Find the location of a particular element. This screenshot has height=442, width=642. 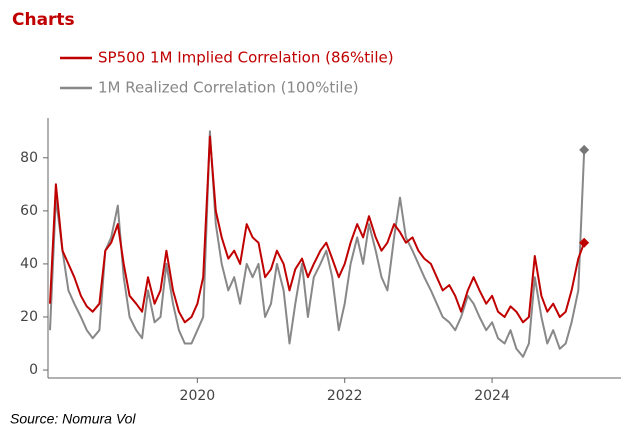

y-tick-label: 20 is located at coordinates (29, 317).